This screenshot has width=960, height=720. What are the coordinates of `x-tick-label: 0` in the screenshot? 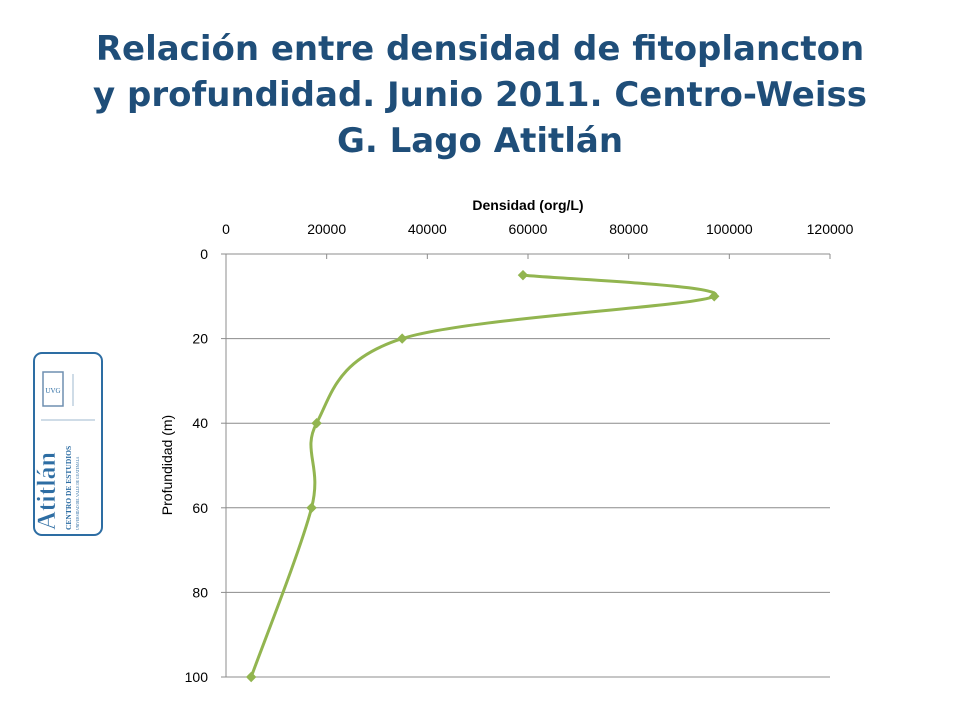 It's located at (226, 229).